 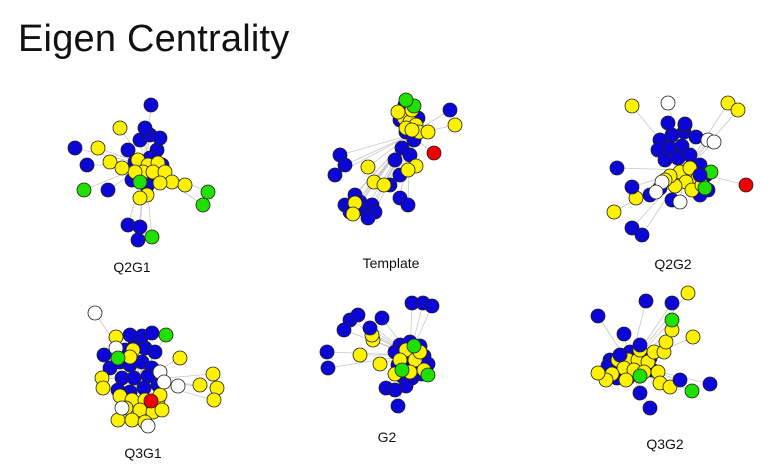 I want to click on q3g1-nodes, so click(x=156, y=369).